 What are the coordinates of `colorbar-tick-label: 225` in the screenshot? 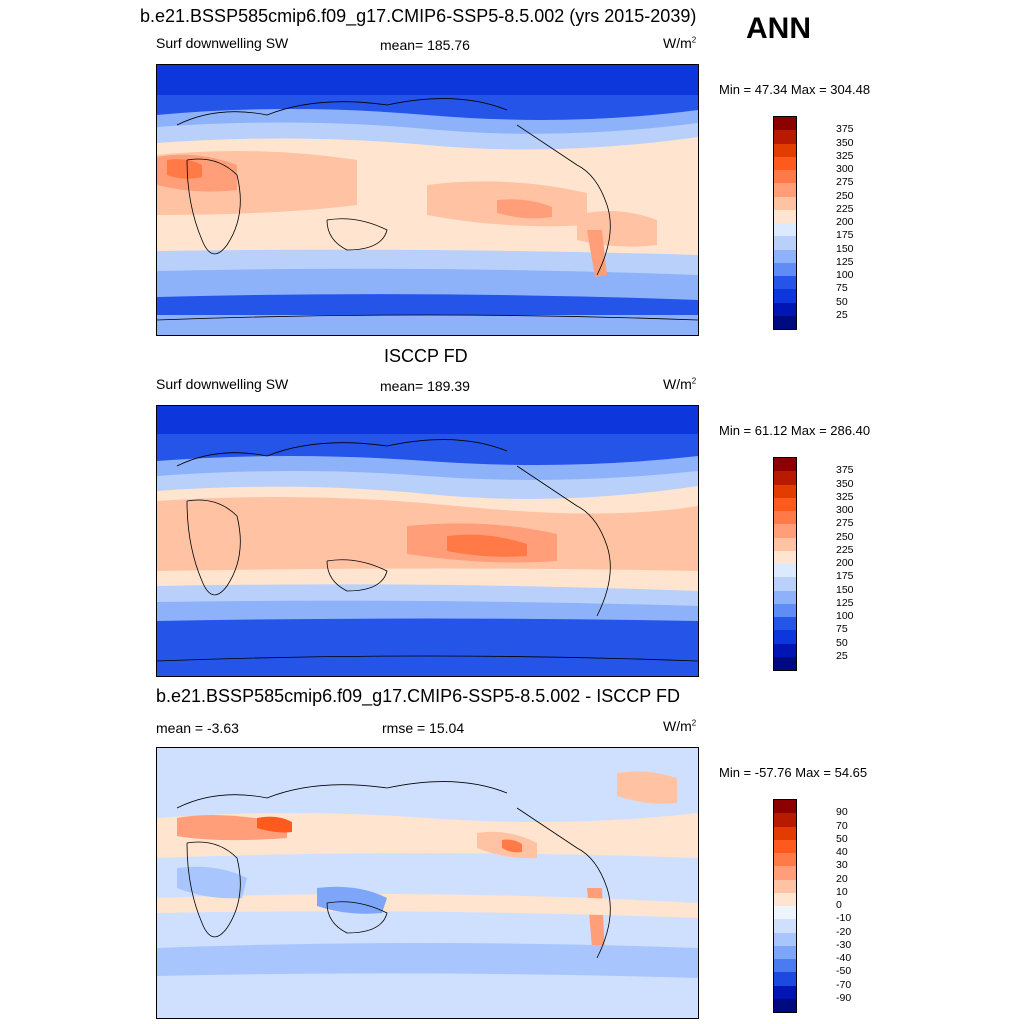 It's located at (845, 208).